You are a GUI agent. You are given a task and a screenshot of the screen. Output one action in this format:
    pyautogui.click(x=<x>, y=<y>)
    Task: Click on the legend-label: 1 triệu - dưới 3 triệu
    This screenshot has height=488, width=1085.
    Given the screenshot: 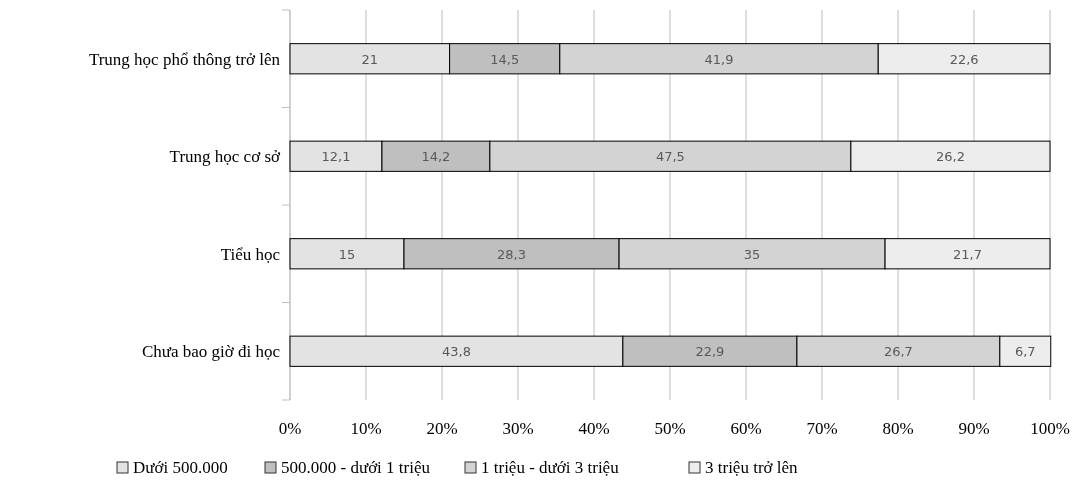 What is the action you would take?
    pyautogui.click(x=550, y=467)
    